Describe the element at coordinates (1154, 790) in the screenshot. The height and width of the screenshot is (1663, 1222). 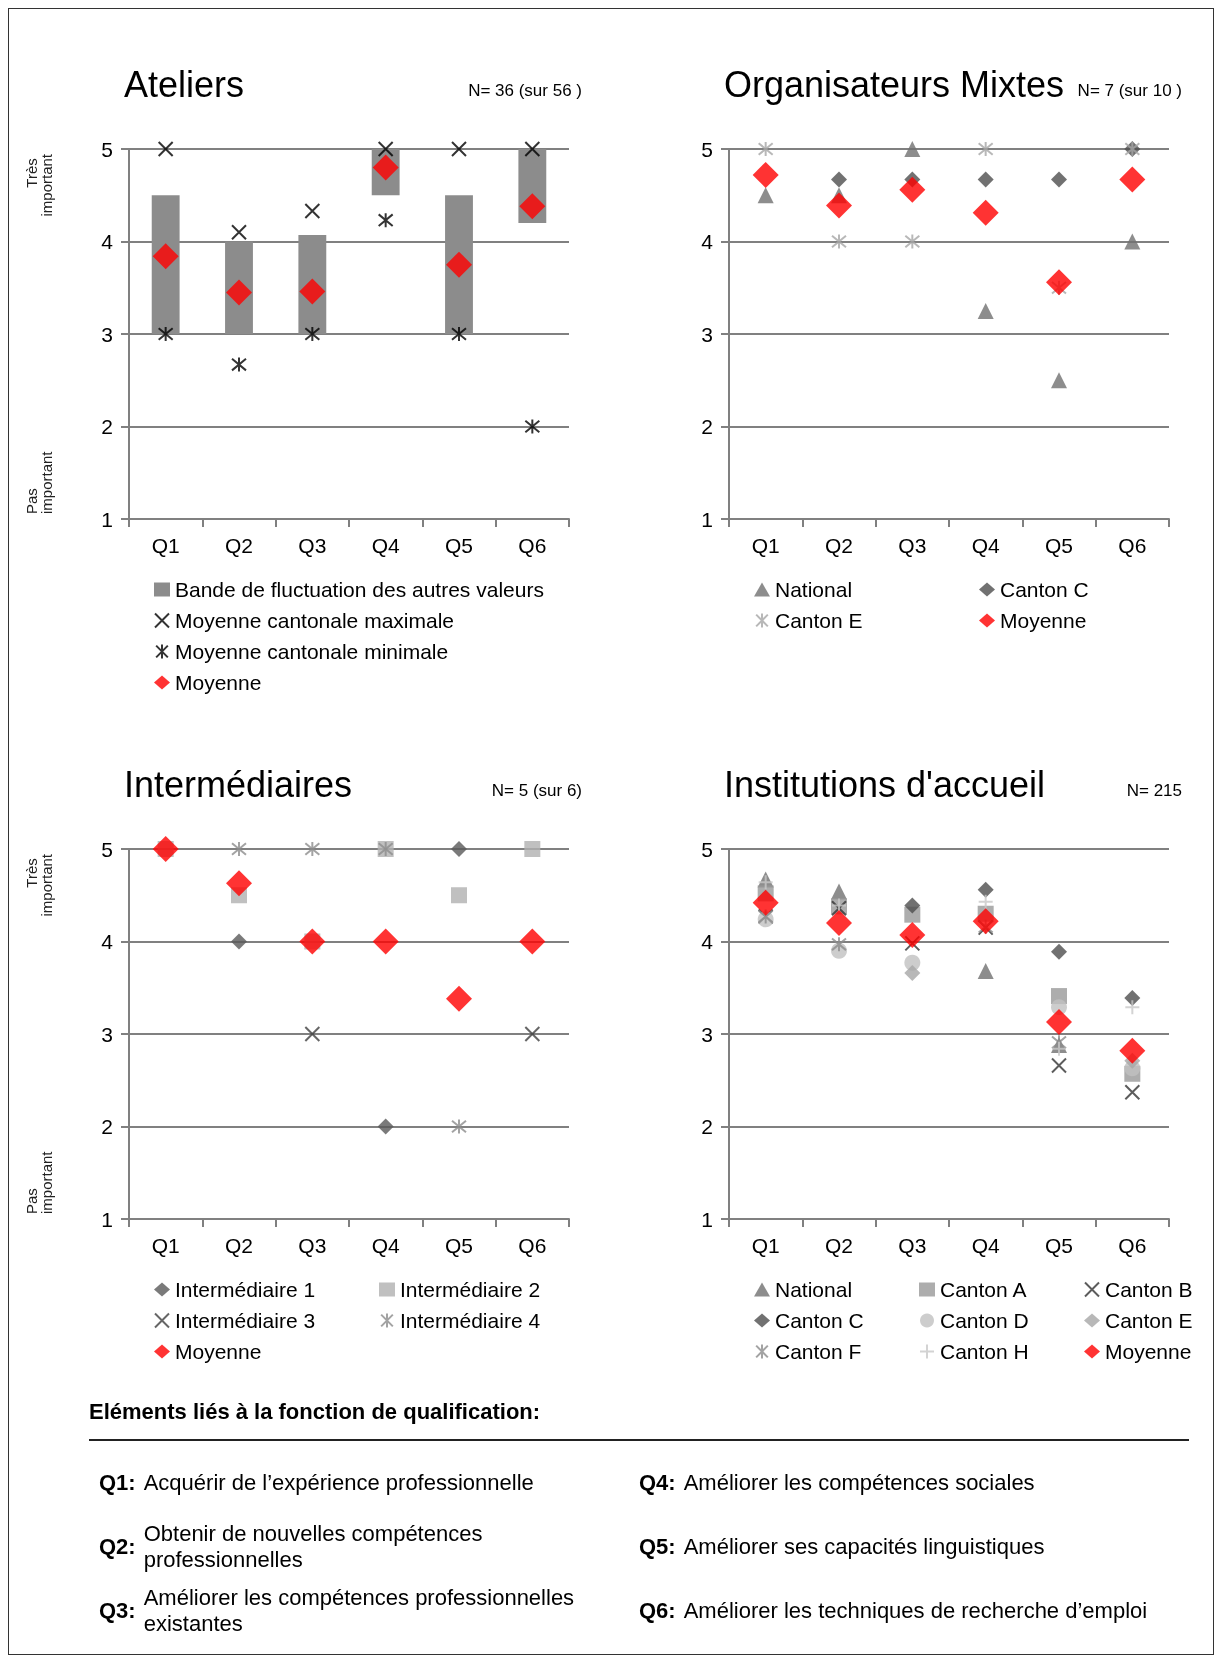
I see `chart-subtitle: N= 215` at that location.